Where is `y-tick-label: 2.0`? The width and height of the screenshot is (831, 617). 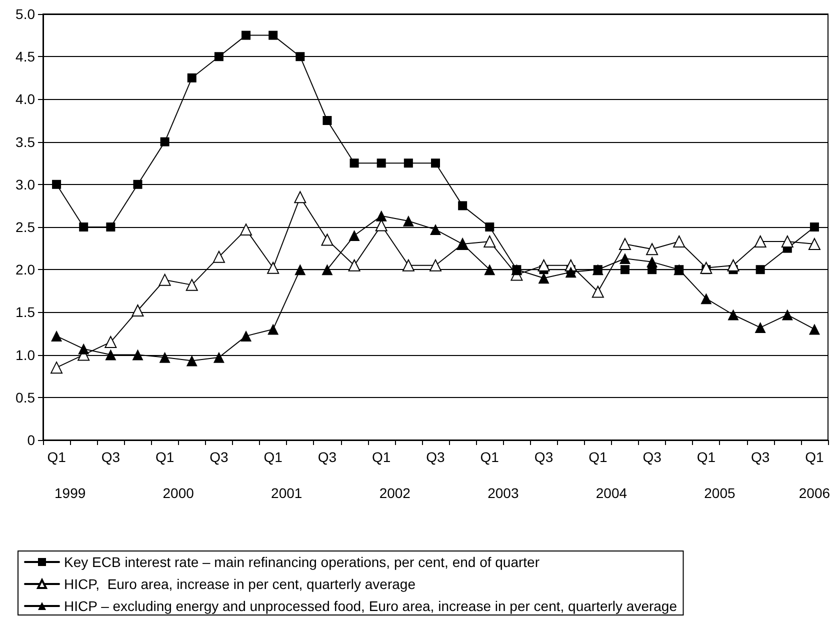
y-tick-label: 2.0 is located at coordinates (26, 270).